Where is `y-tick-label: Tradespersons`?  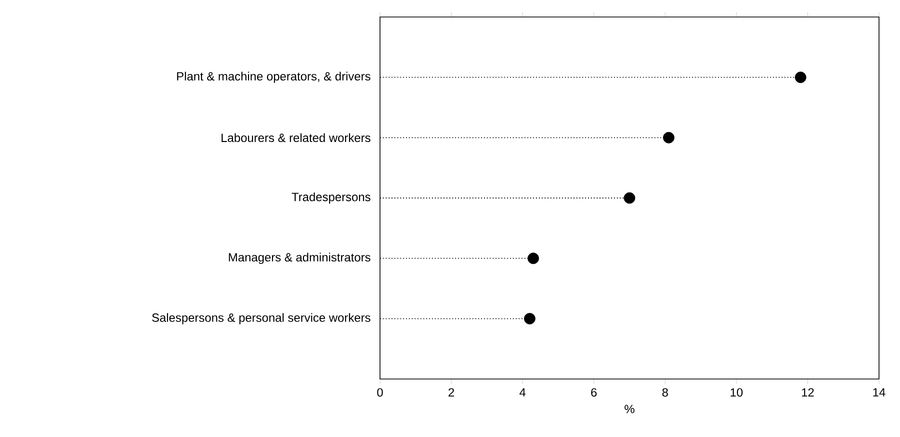 y-tick-label: Tradespersons is located at coordinates (331, 198).